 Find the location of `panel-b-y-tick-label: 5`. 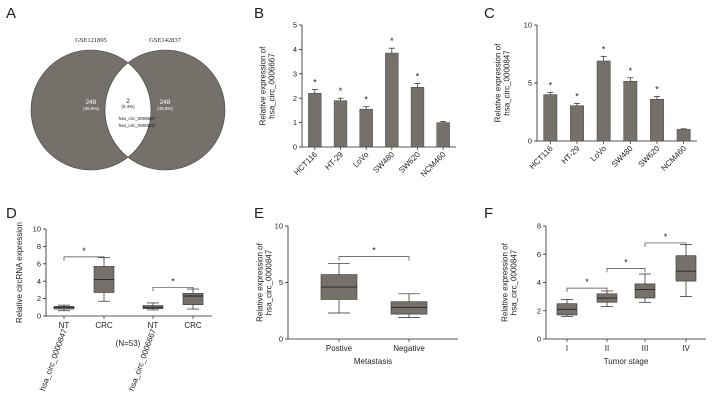

panel-b-y-tick-label: 5 is located at coordinates (295, 25).